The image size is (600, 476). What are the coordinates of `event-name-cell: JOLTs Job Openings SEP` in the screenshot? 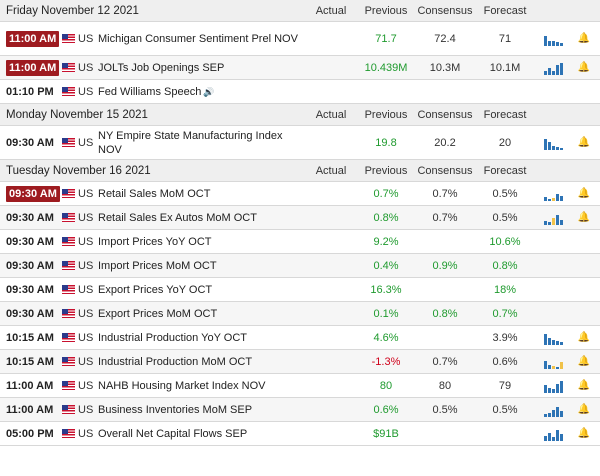 It's located at (201, 68).